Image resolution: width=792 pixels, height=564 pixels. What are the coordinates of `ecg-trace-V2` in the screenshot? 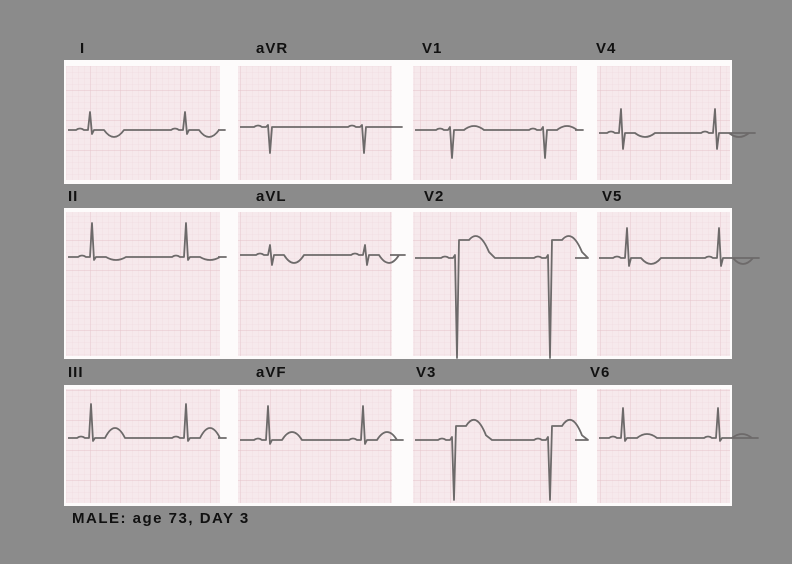 It's located at (502, 297).